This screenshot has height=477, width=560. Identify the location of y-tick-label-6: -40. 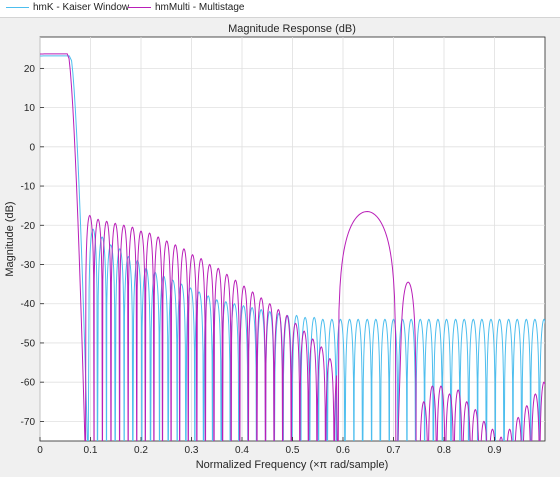
(28, 304).